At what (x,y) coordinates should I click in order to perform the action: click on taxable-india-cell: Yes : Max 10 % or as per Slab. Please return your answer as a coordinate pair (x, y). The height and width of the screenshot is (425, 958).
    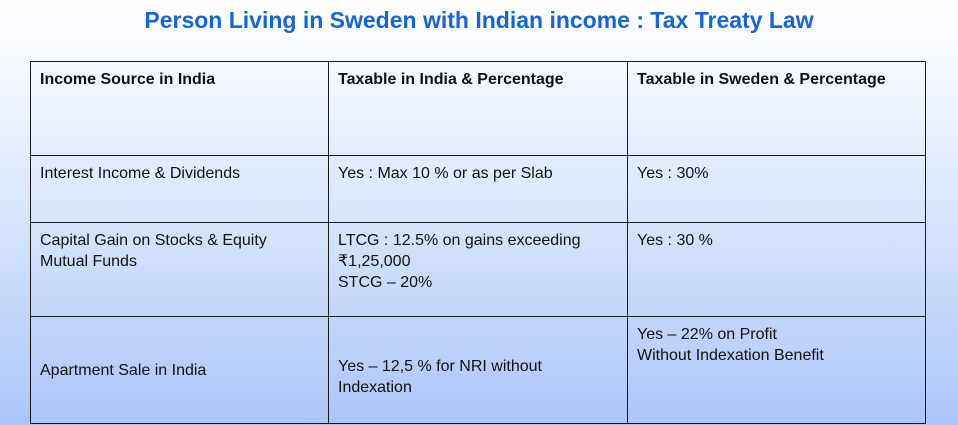
    Looking at the image, I should click on (478, 189).